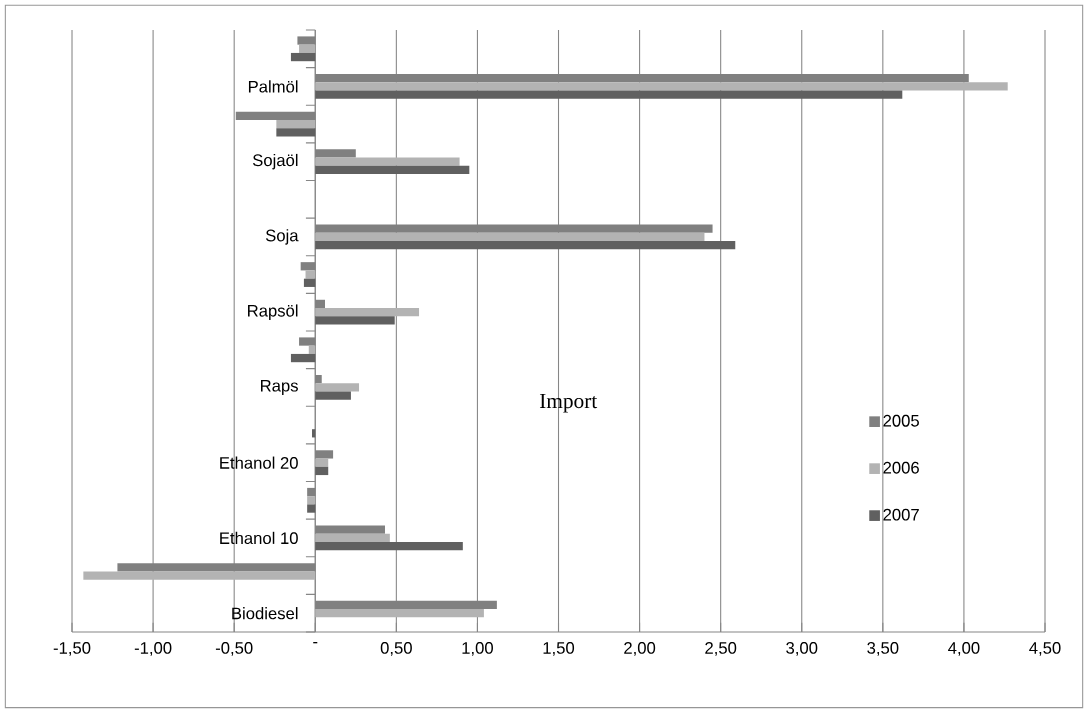 This screenshot has width=1088, height=713. What do you see at coordinates (153, 649) in the screenshot?
I see `x-tick-label: -1,00` at bounding box center [153, 649].